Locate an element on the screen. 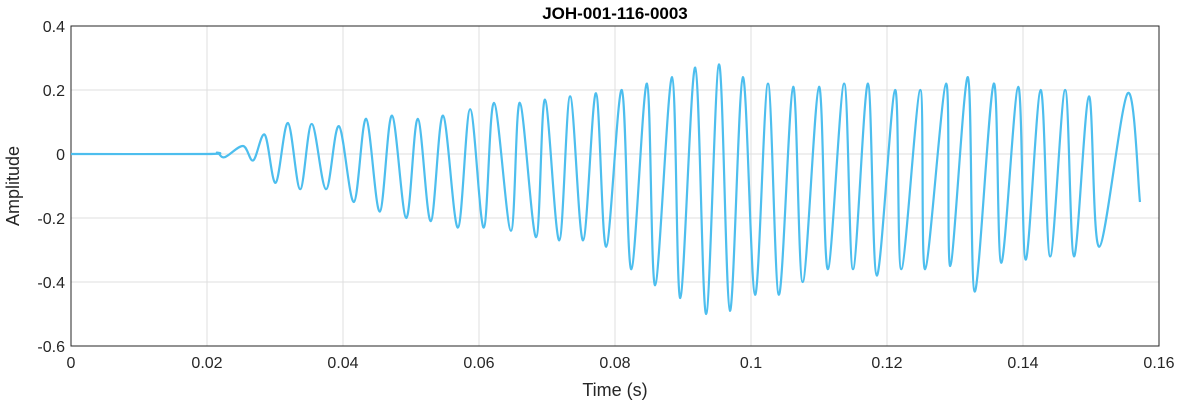 The height and width of the screenshot is (404, 1182). x-tick-label: 0.02 is located at coordinates (206, 363).